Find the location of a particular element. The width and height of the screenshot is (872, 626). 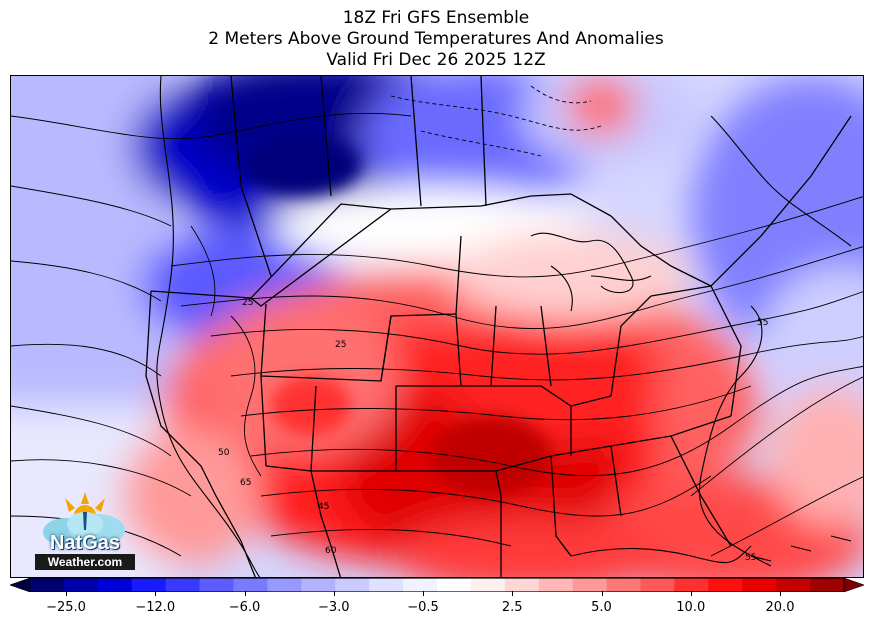

colorbar-tick-label: 2.5 is located at coordinates (512, 607).